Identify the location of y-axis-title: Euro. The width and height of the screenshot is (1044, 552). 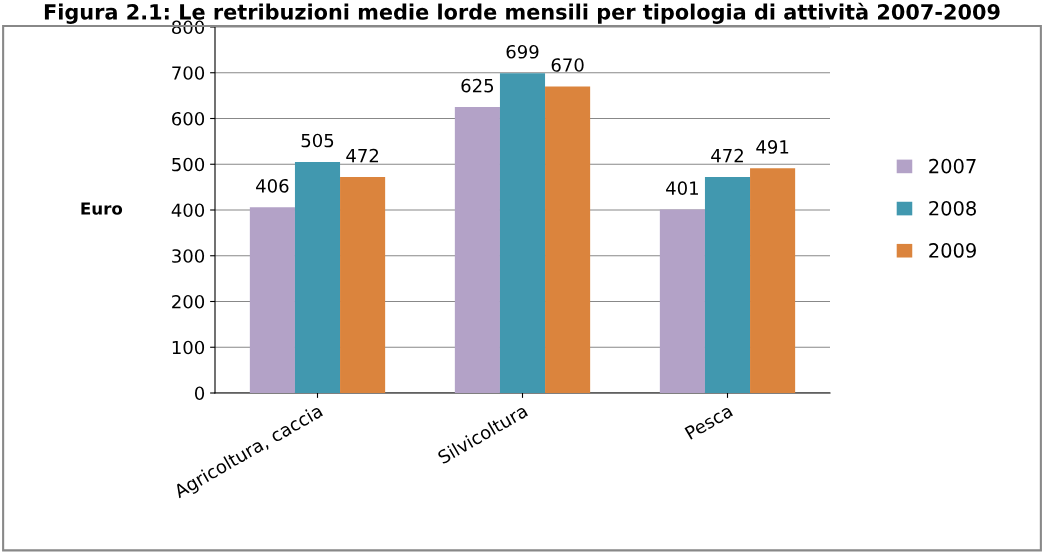
(102, 208).